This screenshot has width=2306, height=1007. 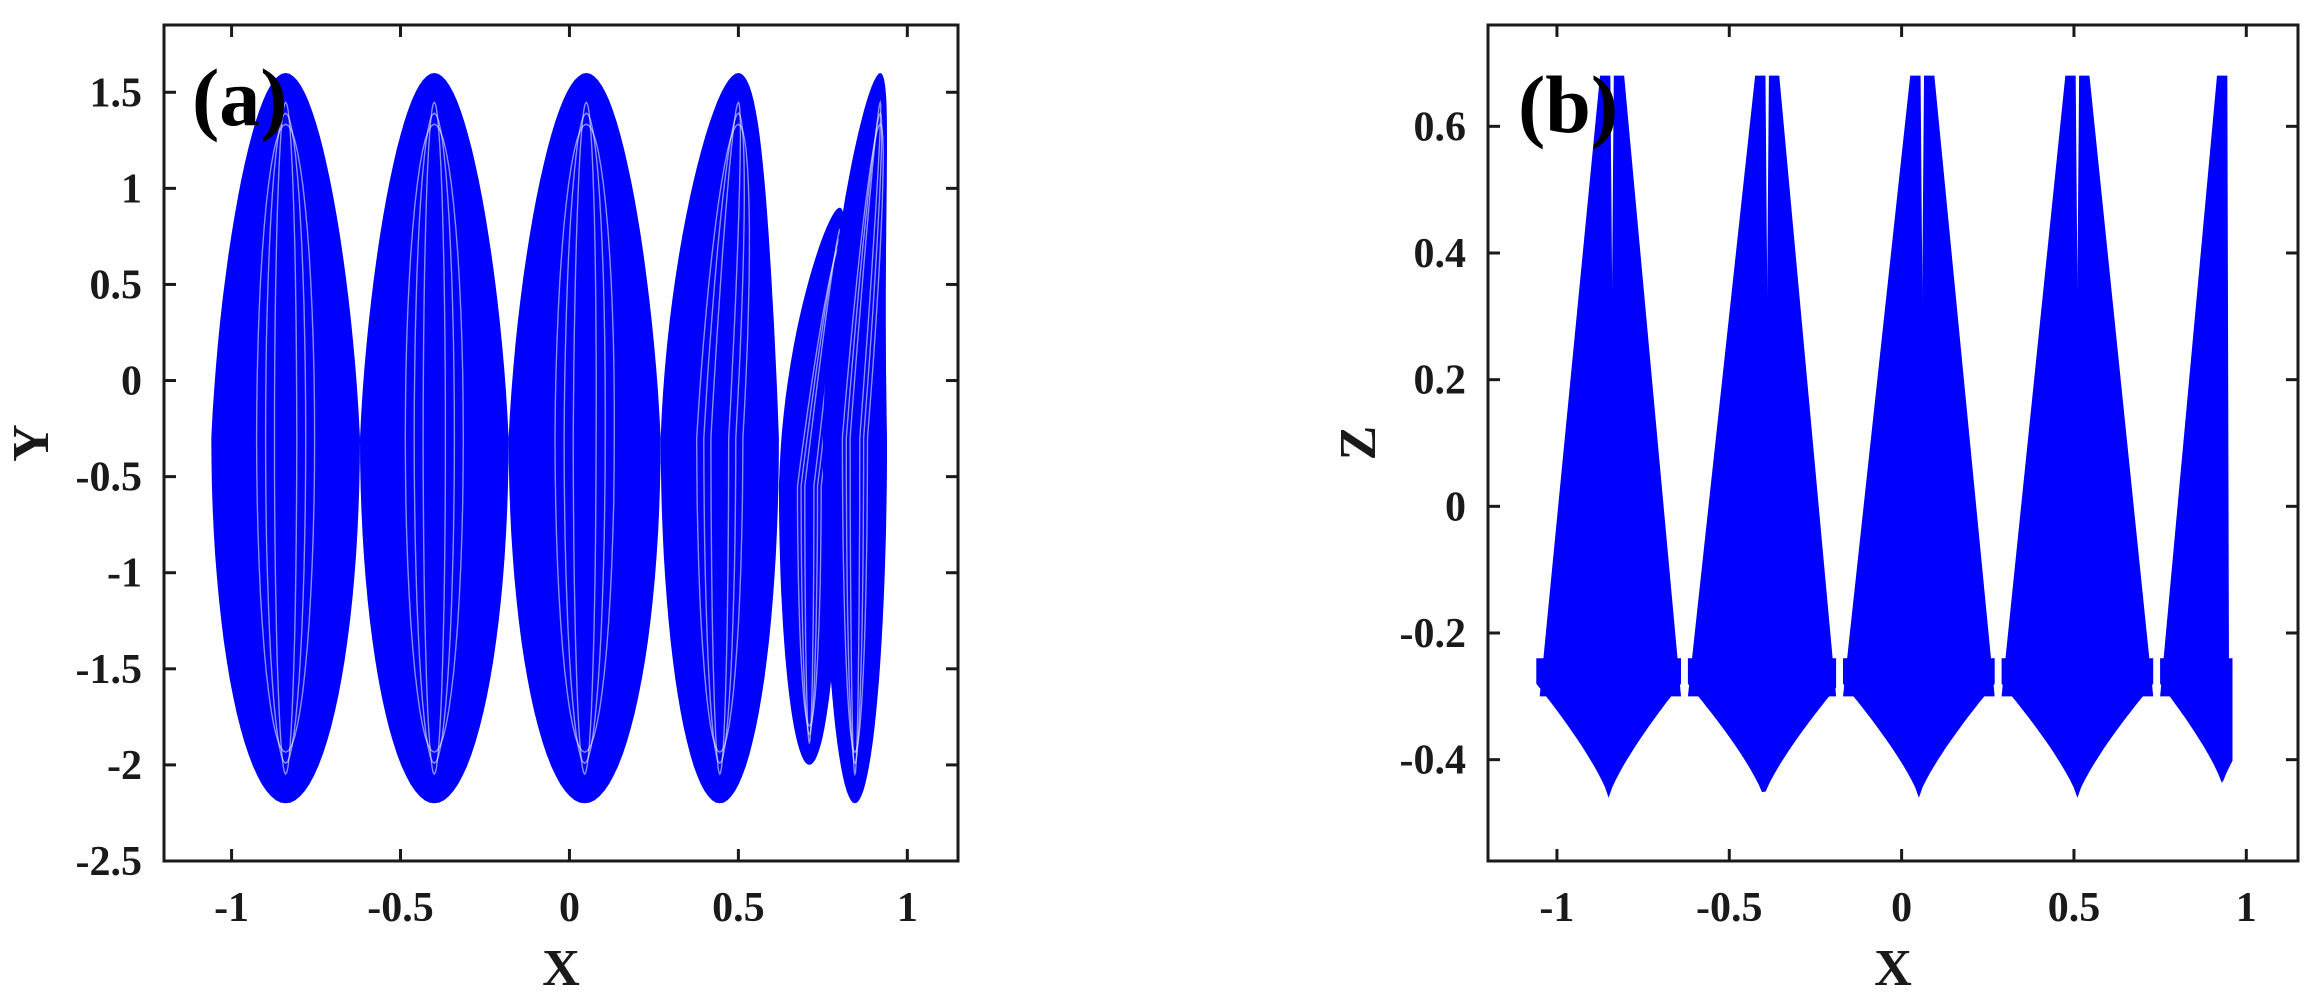 I want to click on y-tick-label: 0.5, so click(x=116, y=285).